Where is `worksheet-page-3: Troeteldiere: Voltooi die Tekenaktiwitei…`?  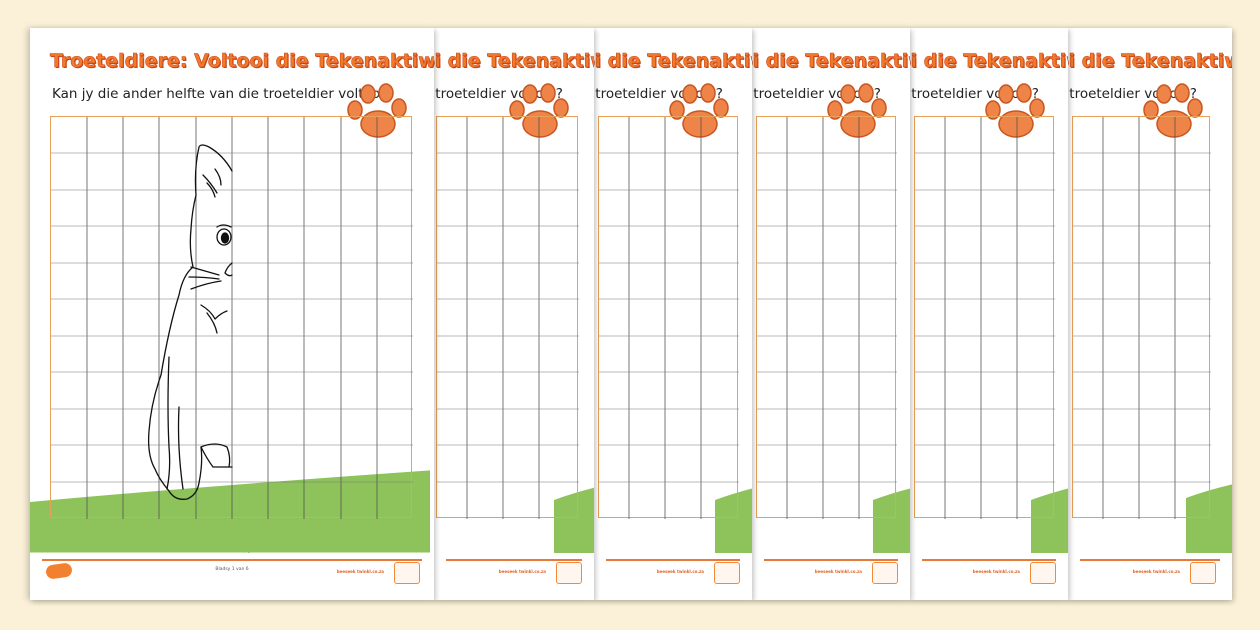
worksheet-page-3: Troeteldiere: Voltooi die Tekenaktiwitei… is located at coordinates (673, 314).